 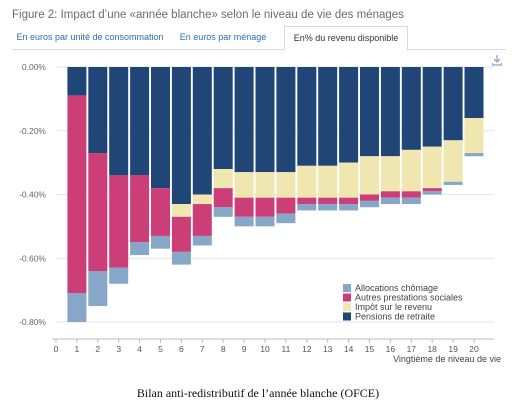 What do you see at coordinates (32, 131) in the screenshot?
I see `y-tick-label: -0.20%` at bounding box center [32, 131].